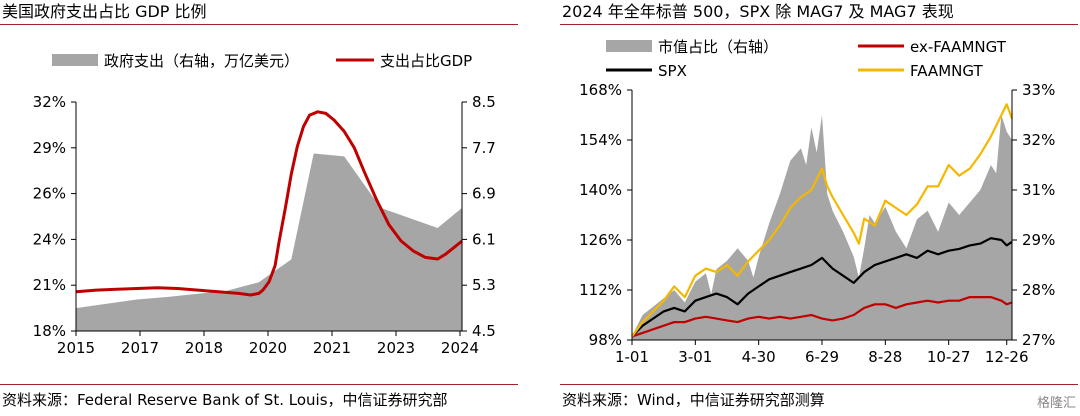  What do you see at coordinates (819, 24) in the screenshot?
I see `right-title-rule` at bounding box center [819, 24].